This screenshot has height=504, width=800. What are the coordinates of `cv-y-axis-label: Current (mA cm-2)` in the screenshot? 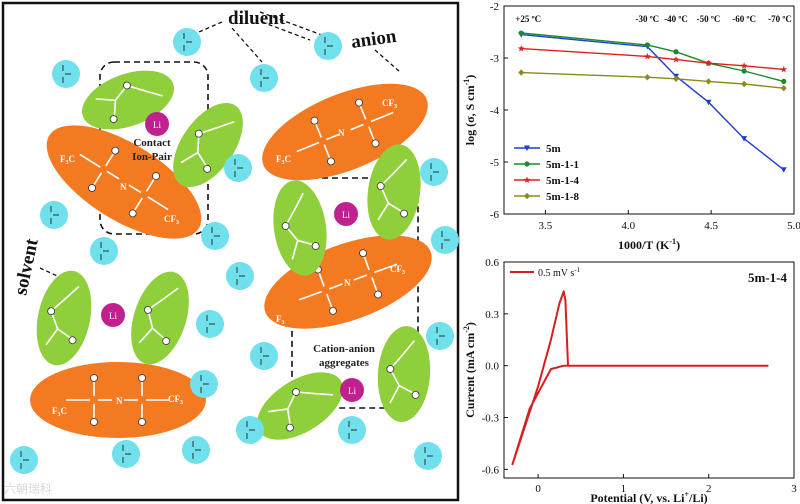 It's located at (469, 370).